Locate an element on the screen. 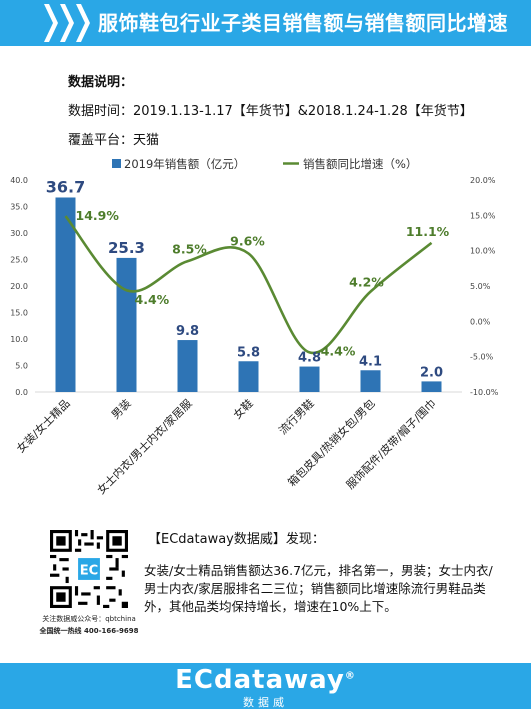 The width and height of the screenshot is (531, 710). finding-title: 【ECdataway数据威】发现： is located at coordinates (236, 539).